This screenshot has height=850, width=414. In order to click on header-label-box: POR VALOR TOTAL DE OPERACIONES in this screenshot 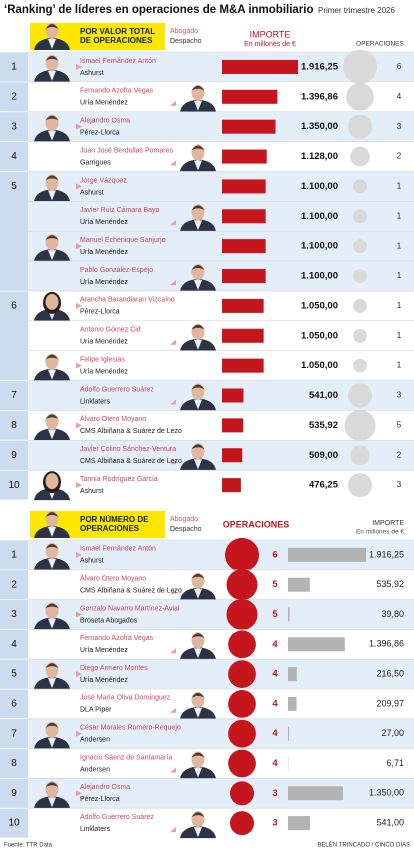, I will do `click(117, 36)`.